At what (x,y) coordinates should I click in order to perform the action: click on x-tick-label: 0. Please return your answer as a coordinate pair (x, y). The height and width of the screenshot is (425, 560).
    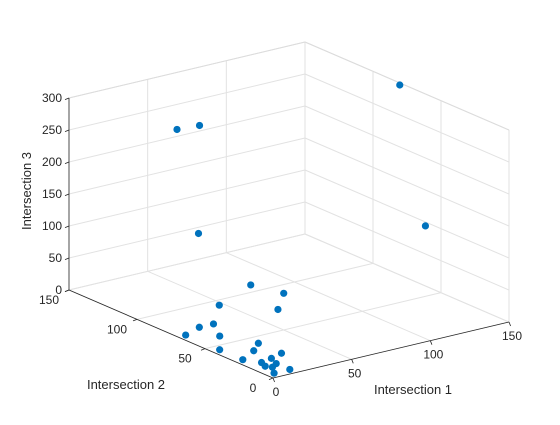
    Looking at the image, I should click on (276, 392).